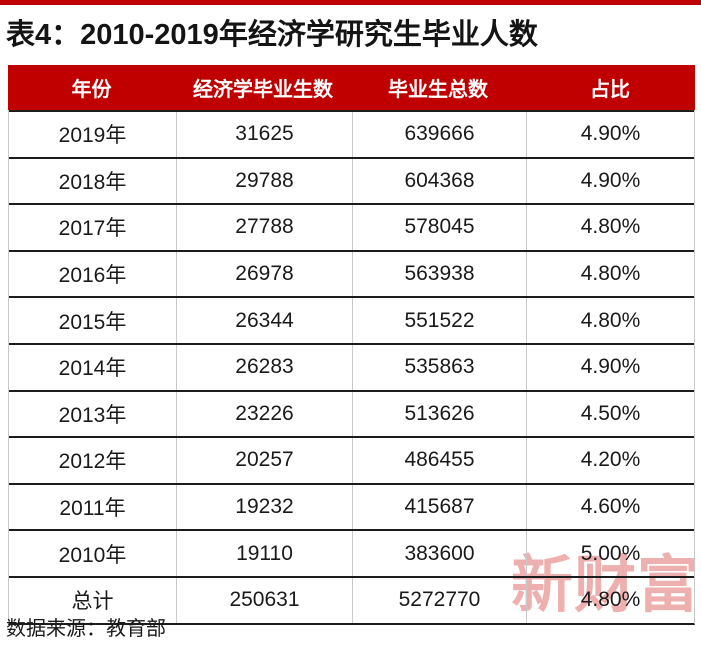  What do you see at coordinates (264, 134) in the screenshot?
I see `table-cell: 31625` at bounding box center [264, 134].